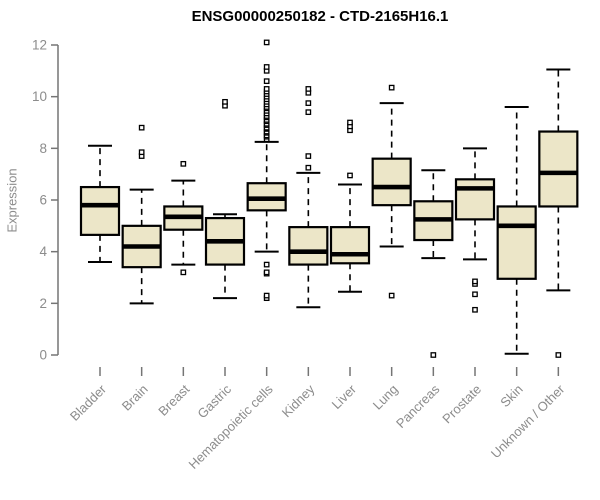 The image size is (600, 500). Describe the element at coordinates (43, 303) in the screenshot. I see `y-tick-label: 2` at that location.